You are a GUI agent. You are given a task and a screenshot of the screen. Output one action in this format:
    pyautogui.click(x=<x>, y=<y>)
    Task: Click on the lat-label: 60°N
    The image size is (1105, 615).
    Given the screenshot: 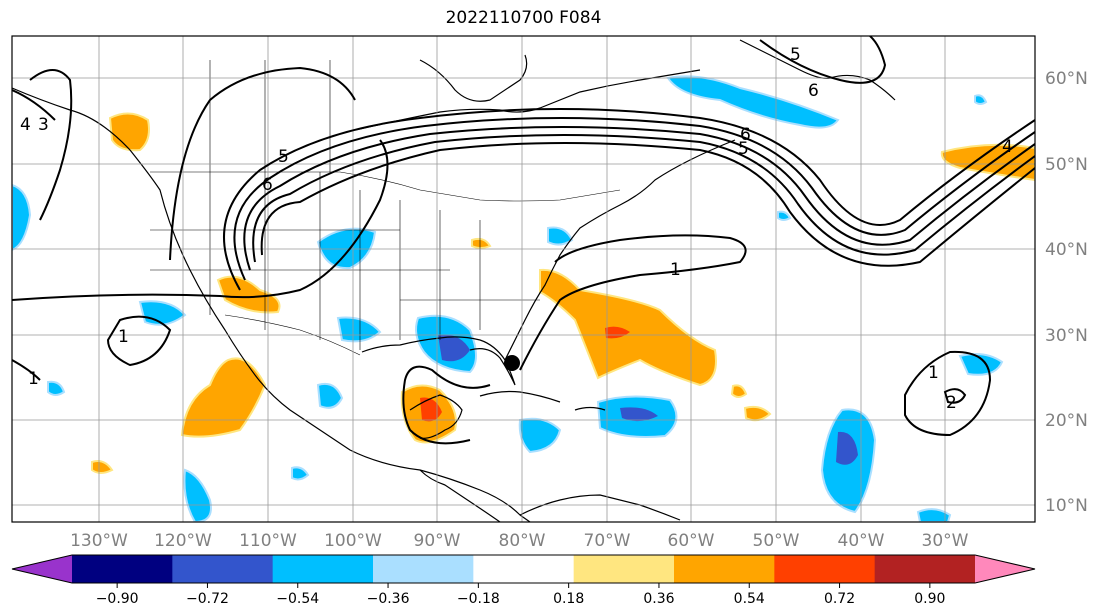 What is the action you would take?
    pyautogui.click(x=1066, y=79)
    